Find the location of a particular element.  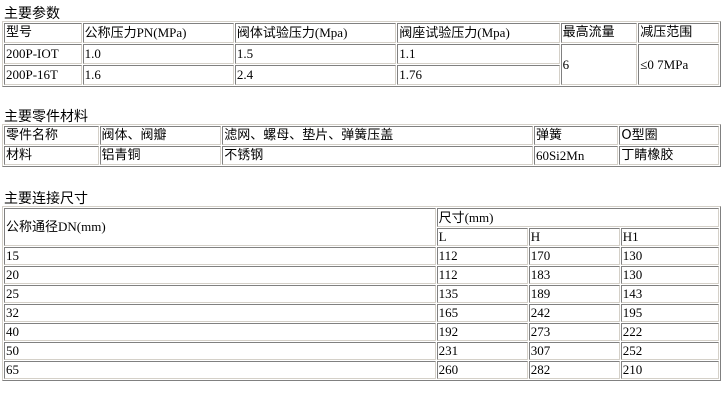

cell: 1.5 is located at coordinates (315, 54).